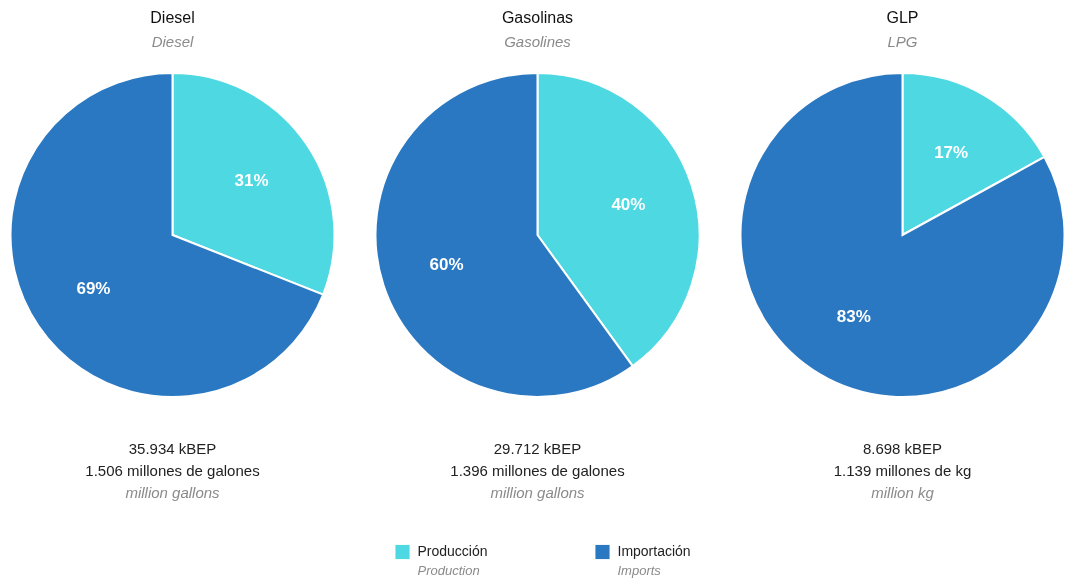  What do you see at coordinates (538, 41) in the screenshot?
I see `chart-subtitle: Gasolines` at bounding box center [538, 41].